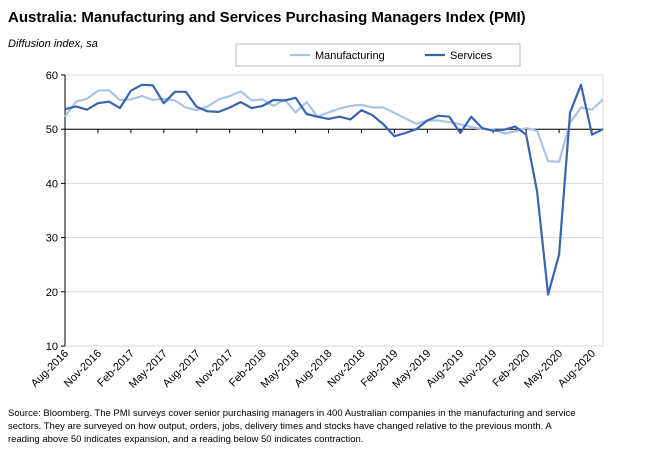 This screenshot has width=650, height=455. Describe the element at coordinates (334, 126) in the screenshot. I see `series-line` at that location.